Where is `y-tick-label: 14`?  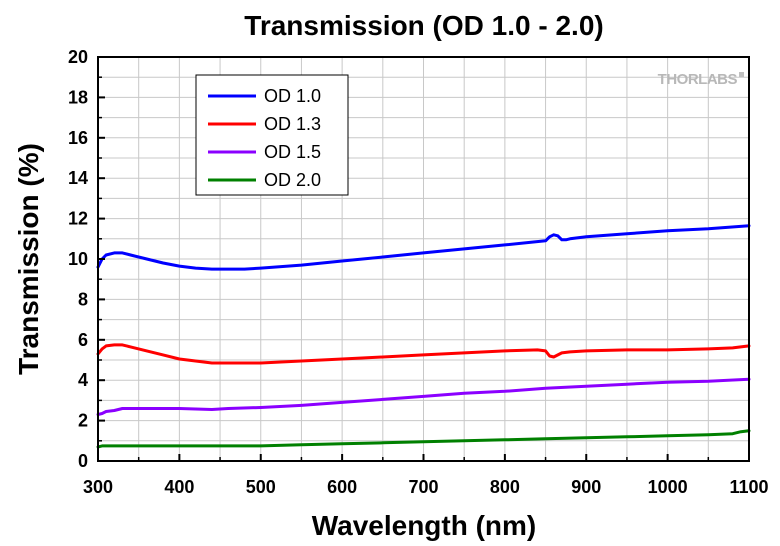
y-tick-label: 14 is located at coordinates (78, 178).